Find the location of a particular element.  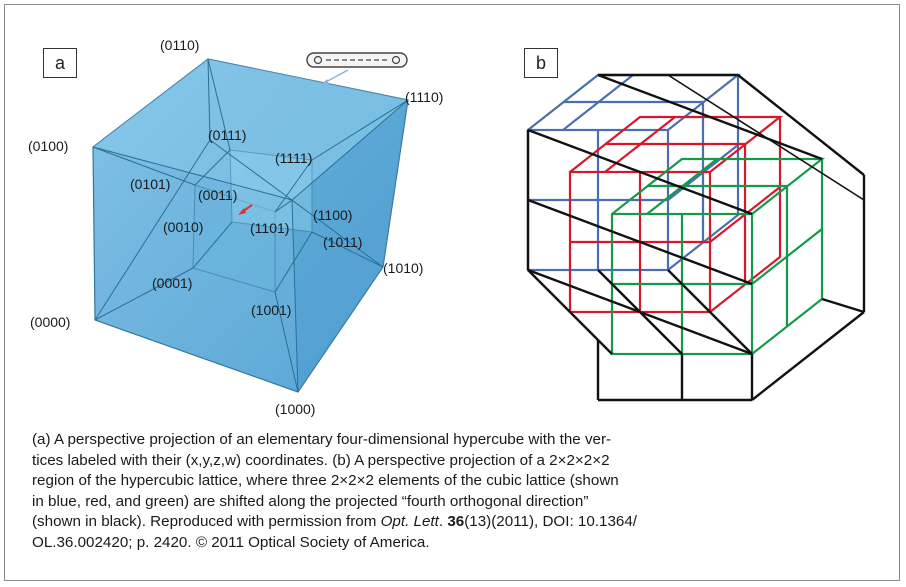

vertex-label-1100: (1100) is located at coordinates (332, 215).